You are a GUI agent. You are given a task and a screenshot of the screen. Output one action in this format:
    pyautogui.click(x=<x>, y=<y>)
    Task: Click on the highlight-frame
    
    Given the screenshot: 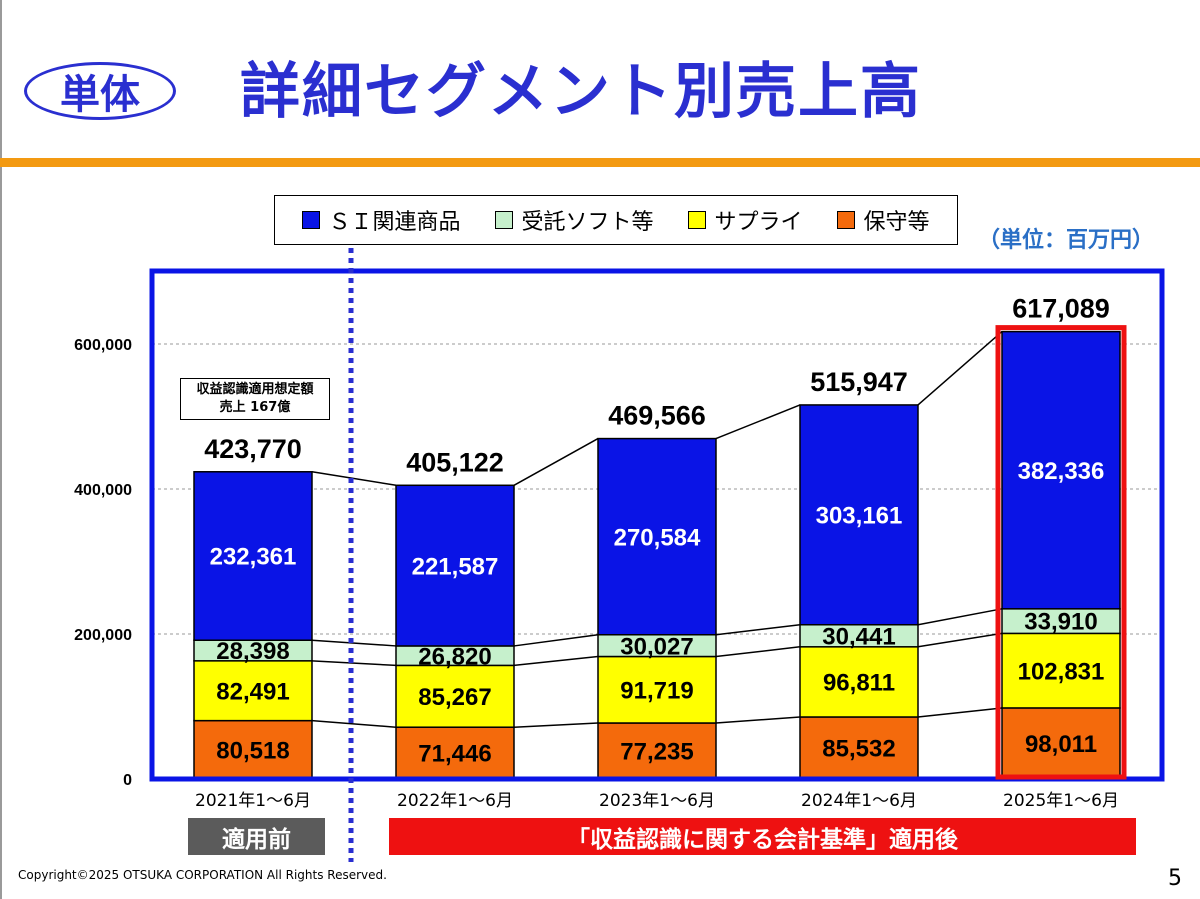 What is the action you would take?
    pyautogui.click(x=1061, y=552)
    